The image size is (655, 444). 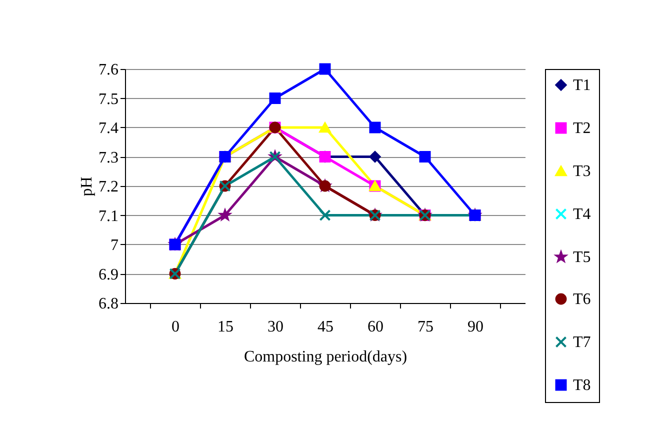 What do you see at coordinates (582, 128) in the screenshot?
I see `legend-label: T2` at bounding box center [582, 128].